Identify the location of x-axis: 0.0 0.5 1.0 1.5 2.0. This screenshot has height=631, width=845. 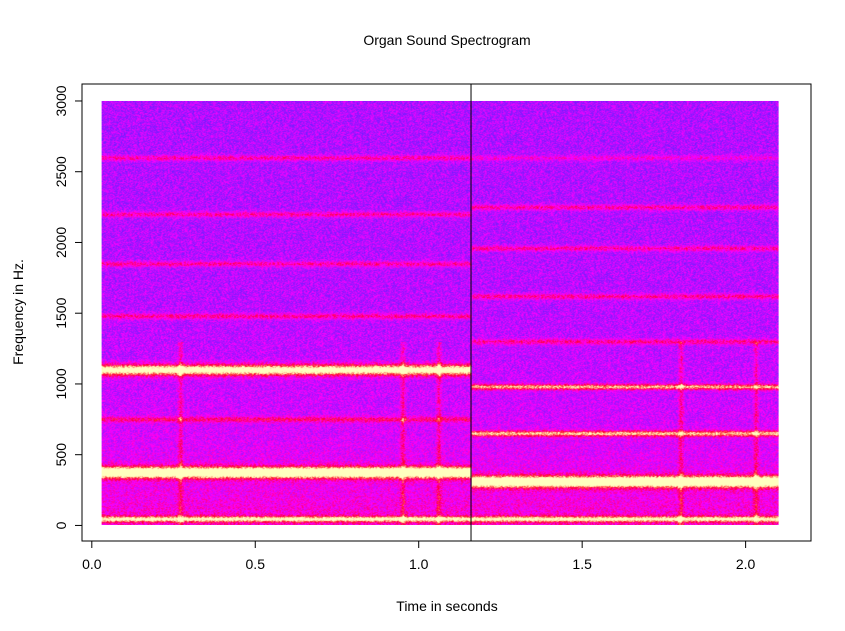
(419, 556).